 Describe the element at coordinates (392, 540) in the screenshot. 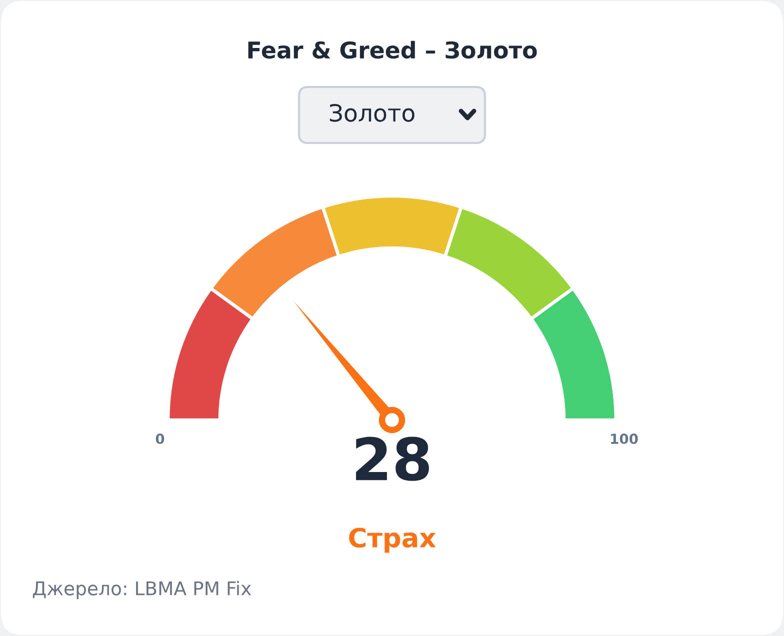

I see `text: Страх` at that location.